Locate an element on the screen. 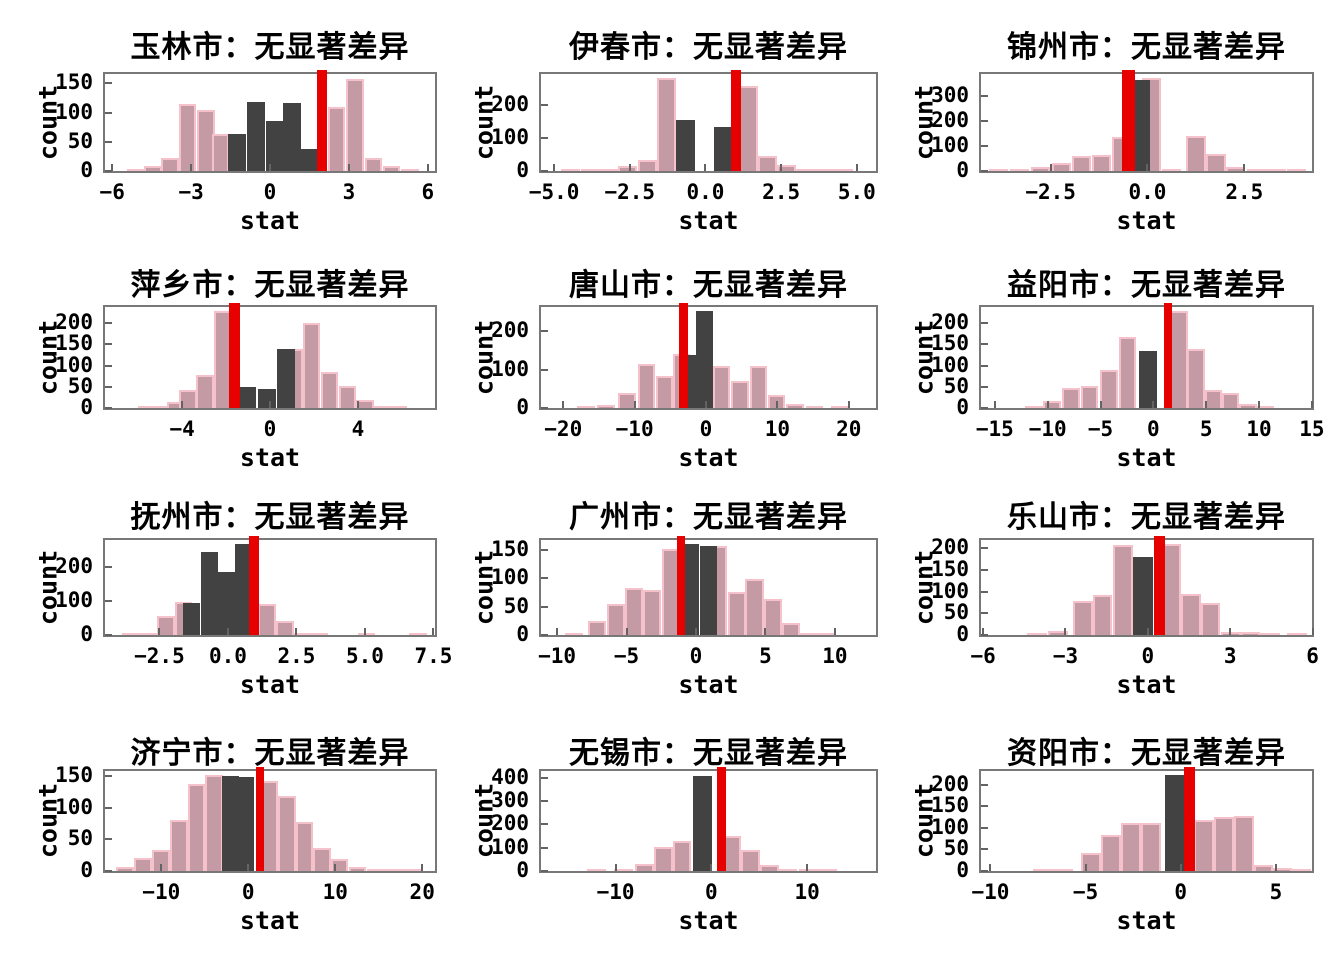 Image resolution: width=1344 pixels, height=960 pixels. x-tick-label: −20 is located at coordinates (563, 429).